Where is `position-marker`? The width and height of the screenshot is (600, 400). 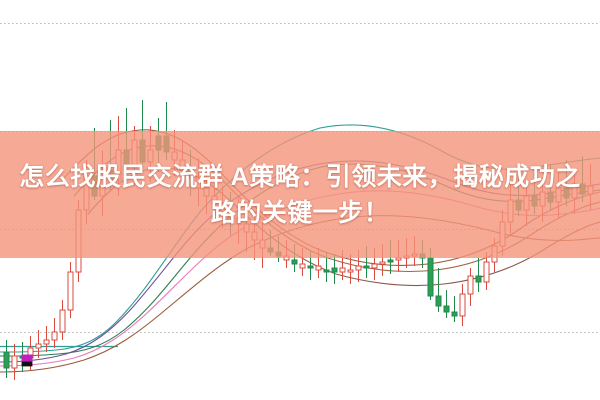
position-marker is located at coordinates (27, 360).